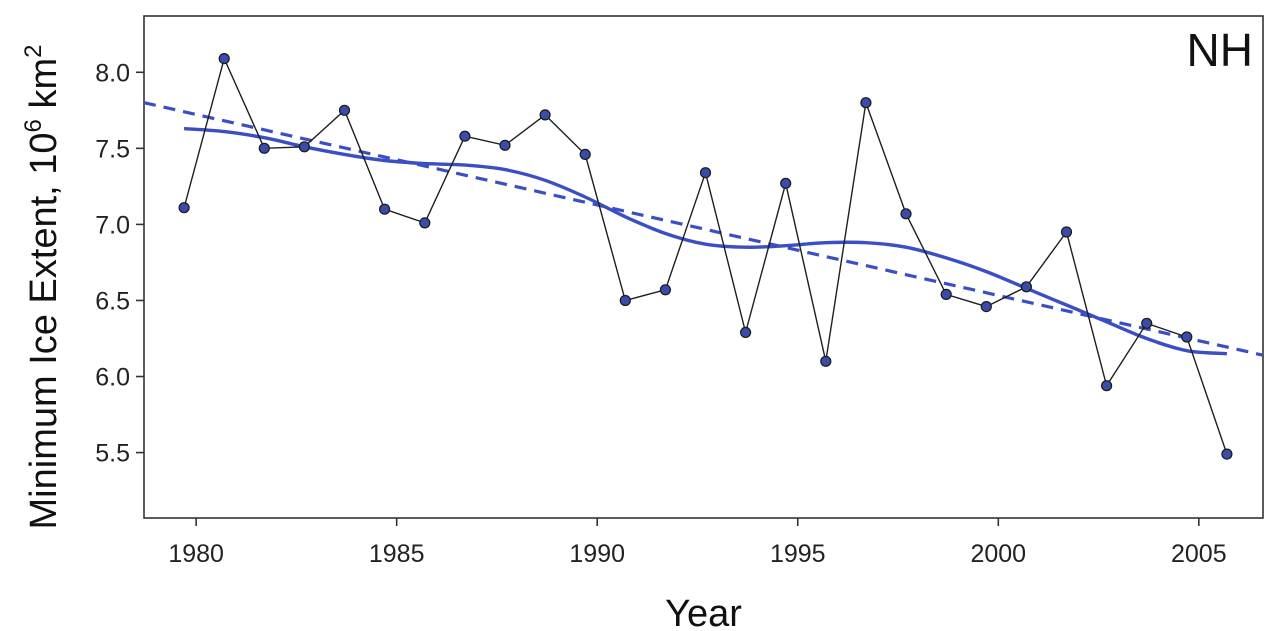  Describe the element at coordinates (33, 51) in the screenshot. I see `y-axis-title-unit-exponent: 2` at that location.